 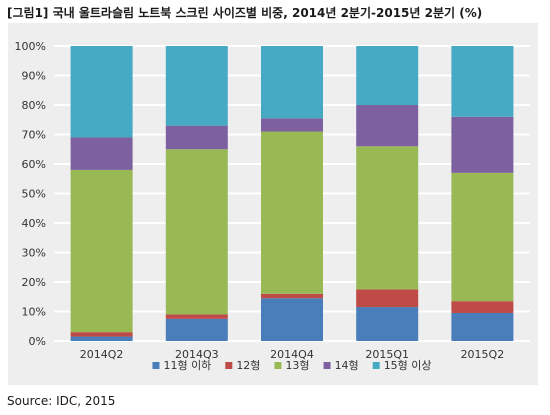 I want to click on source-note: Source: IDC, 2015, so click(x=61, y=401).